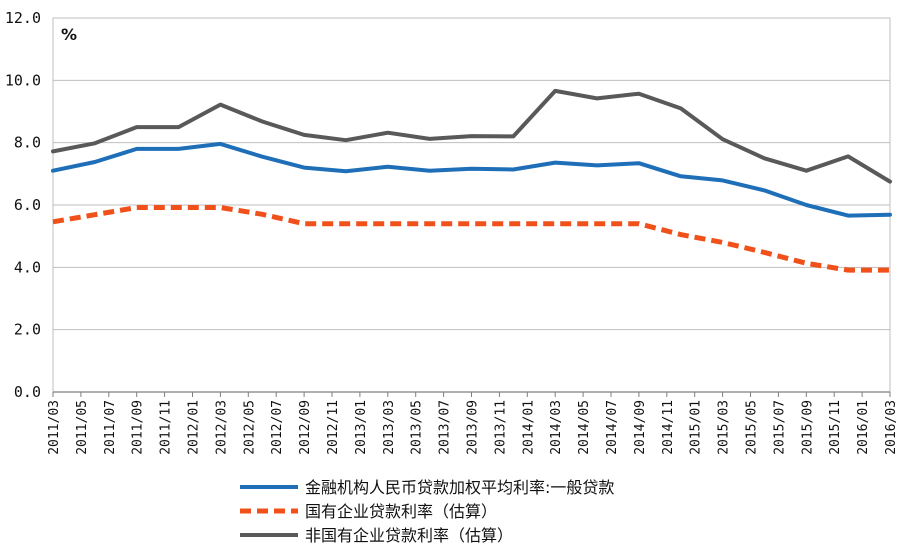 The image size is (904, 546). What do you see at coordinates (584, 427) in the screenshot?
I see `x-tick-label: 2014/05` at bounding box center [584, 427].